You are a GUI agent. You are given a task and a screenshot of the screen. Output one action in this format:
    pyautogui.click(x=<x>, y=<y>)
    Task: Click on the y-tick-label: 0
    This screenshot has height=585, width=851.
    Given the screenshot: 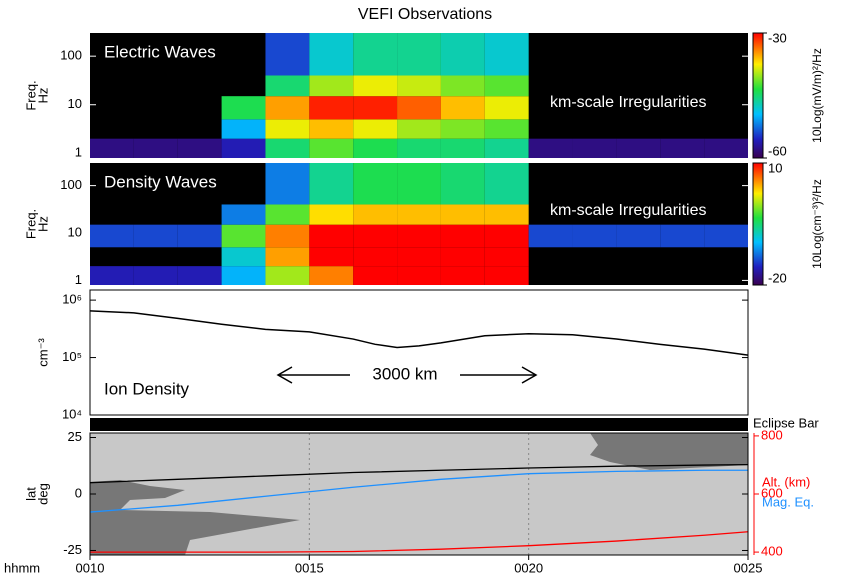 What is the action you would take?
    pyautogui.click(x=78, y=492)
    